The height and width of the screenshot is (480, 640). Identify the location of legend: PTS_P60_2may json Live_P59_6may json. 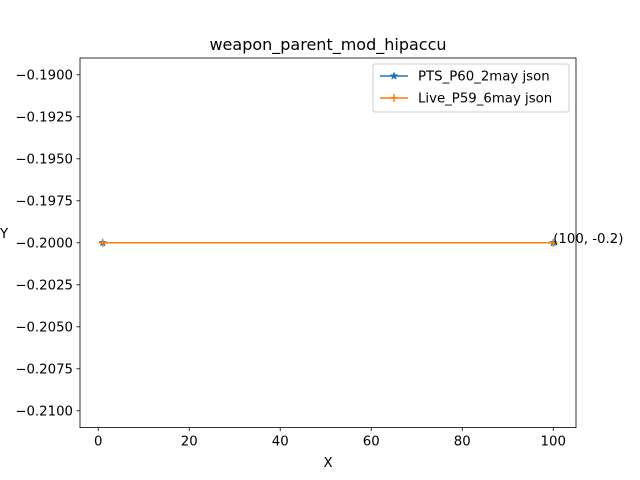
(471, 88).